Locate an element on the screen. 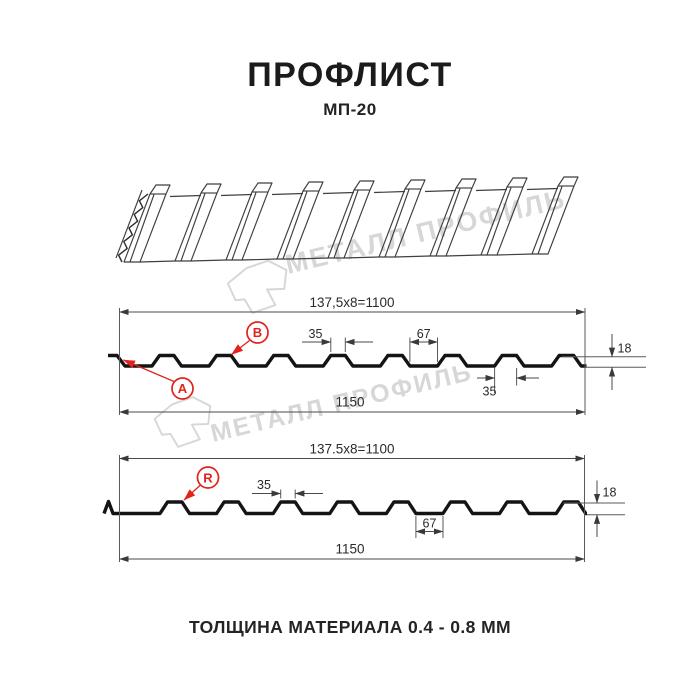 Image resolution: width=700 pixels, height=700 pixels. watermark-text: МЕТАЛЛ ПРОФИЛЬ is located at coordinates (425, 232).